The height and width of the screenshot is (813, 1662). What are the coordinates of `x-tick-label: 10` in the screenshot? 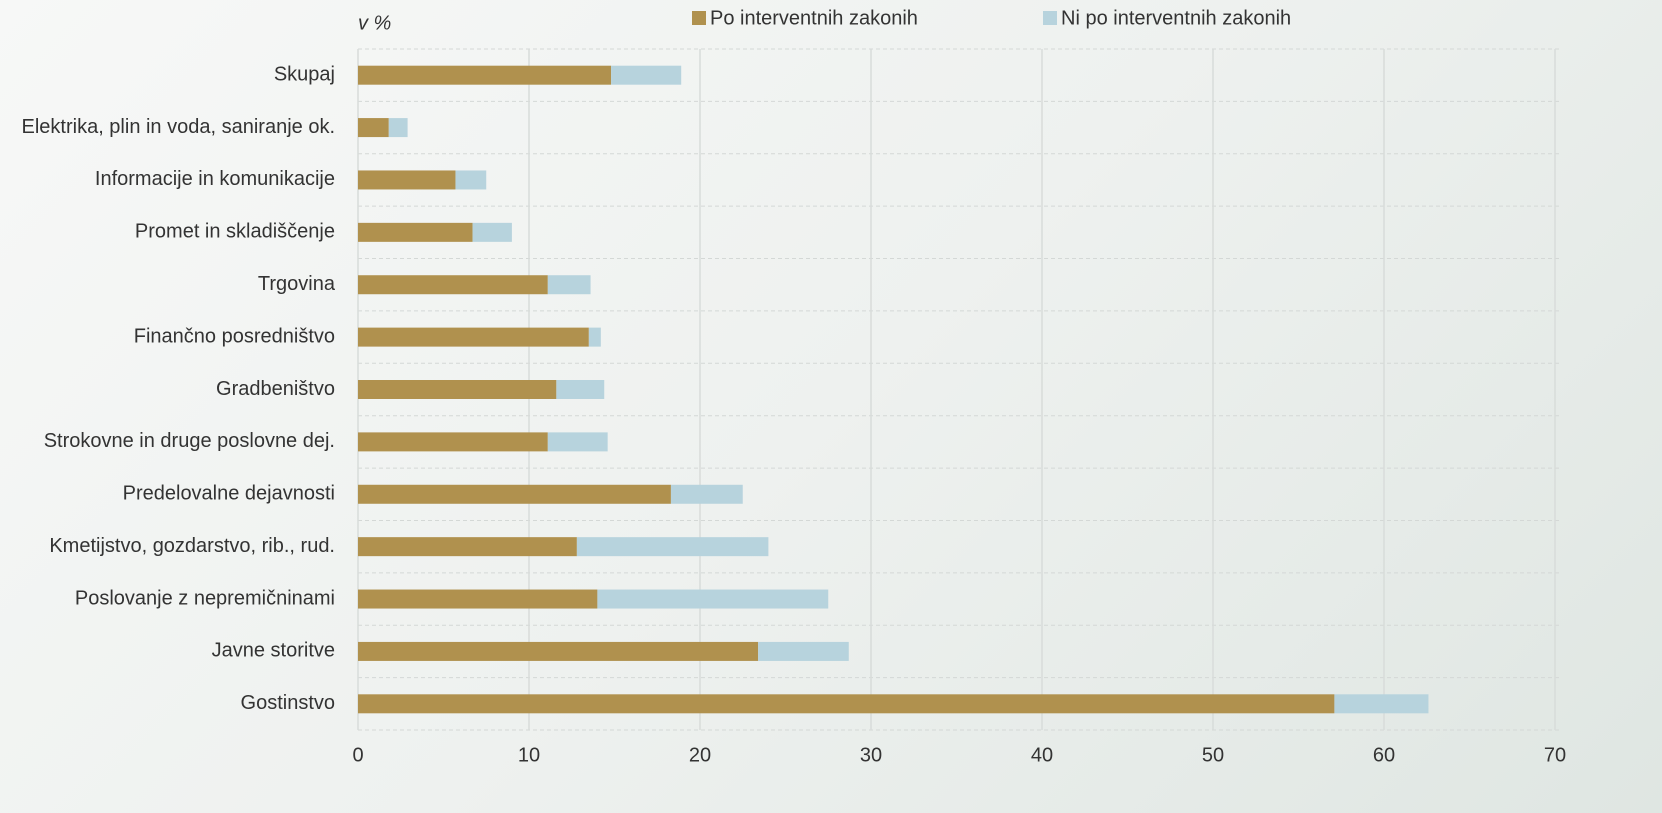 It's located at (529, 755).